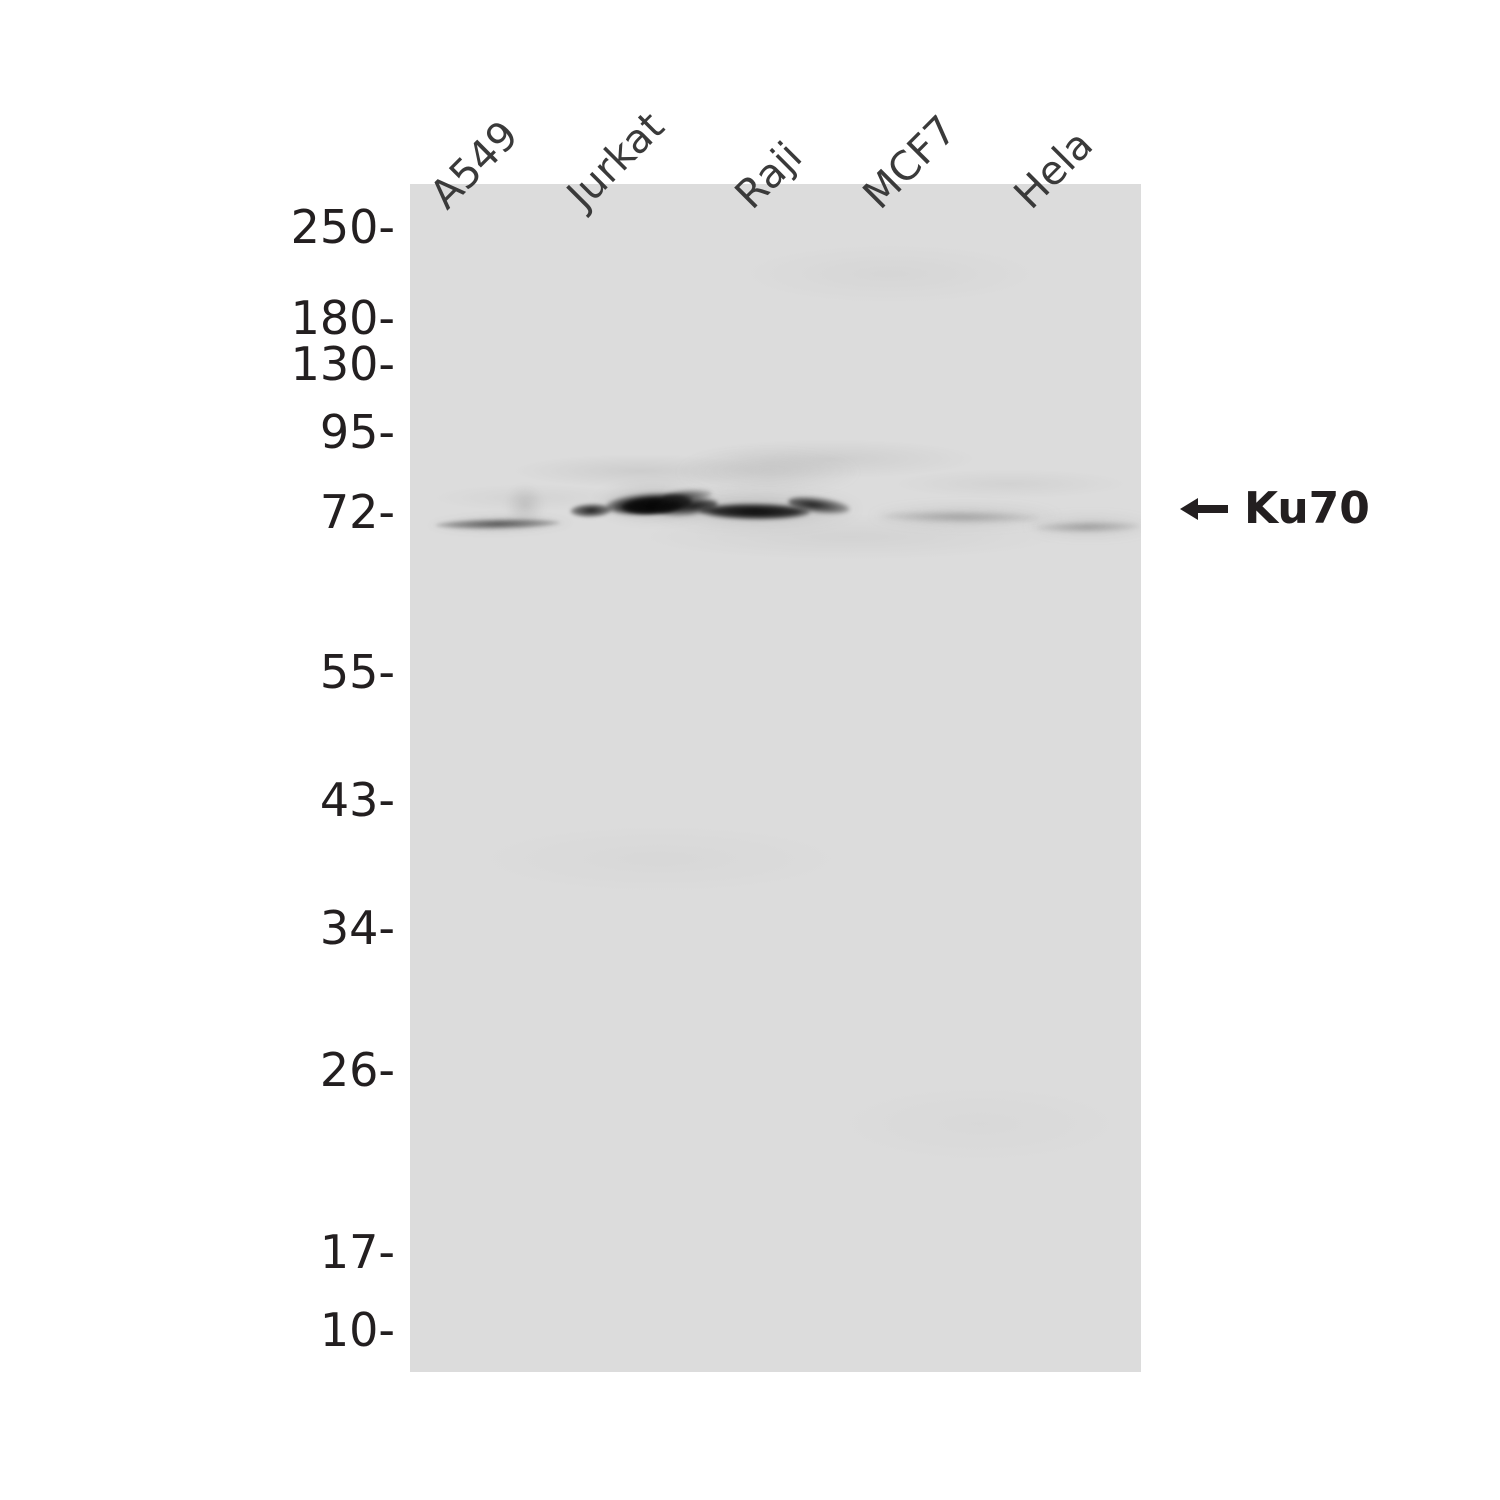 Image resolution: width=1500 pixels, height=1500 pixels. What do you see at coordinates (960, 517) in the screenshot?
I see `band-mcf7` at bounding box center [960, 517].